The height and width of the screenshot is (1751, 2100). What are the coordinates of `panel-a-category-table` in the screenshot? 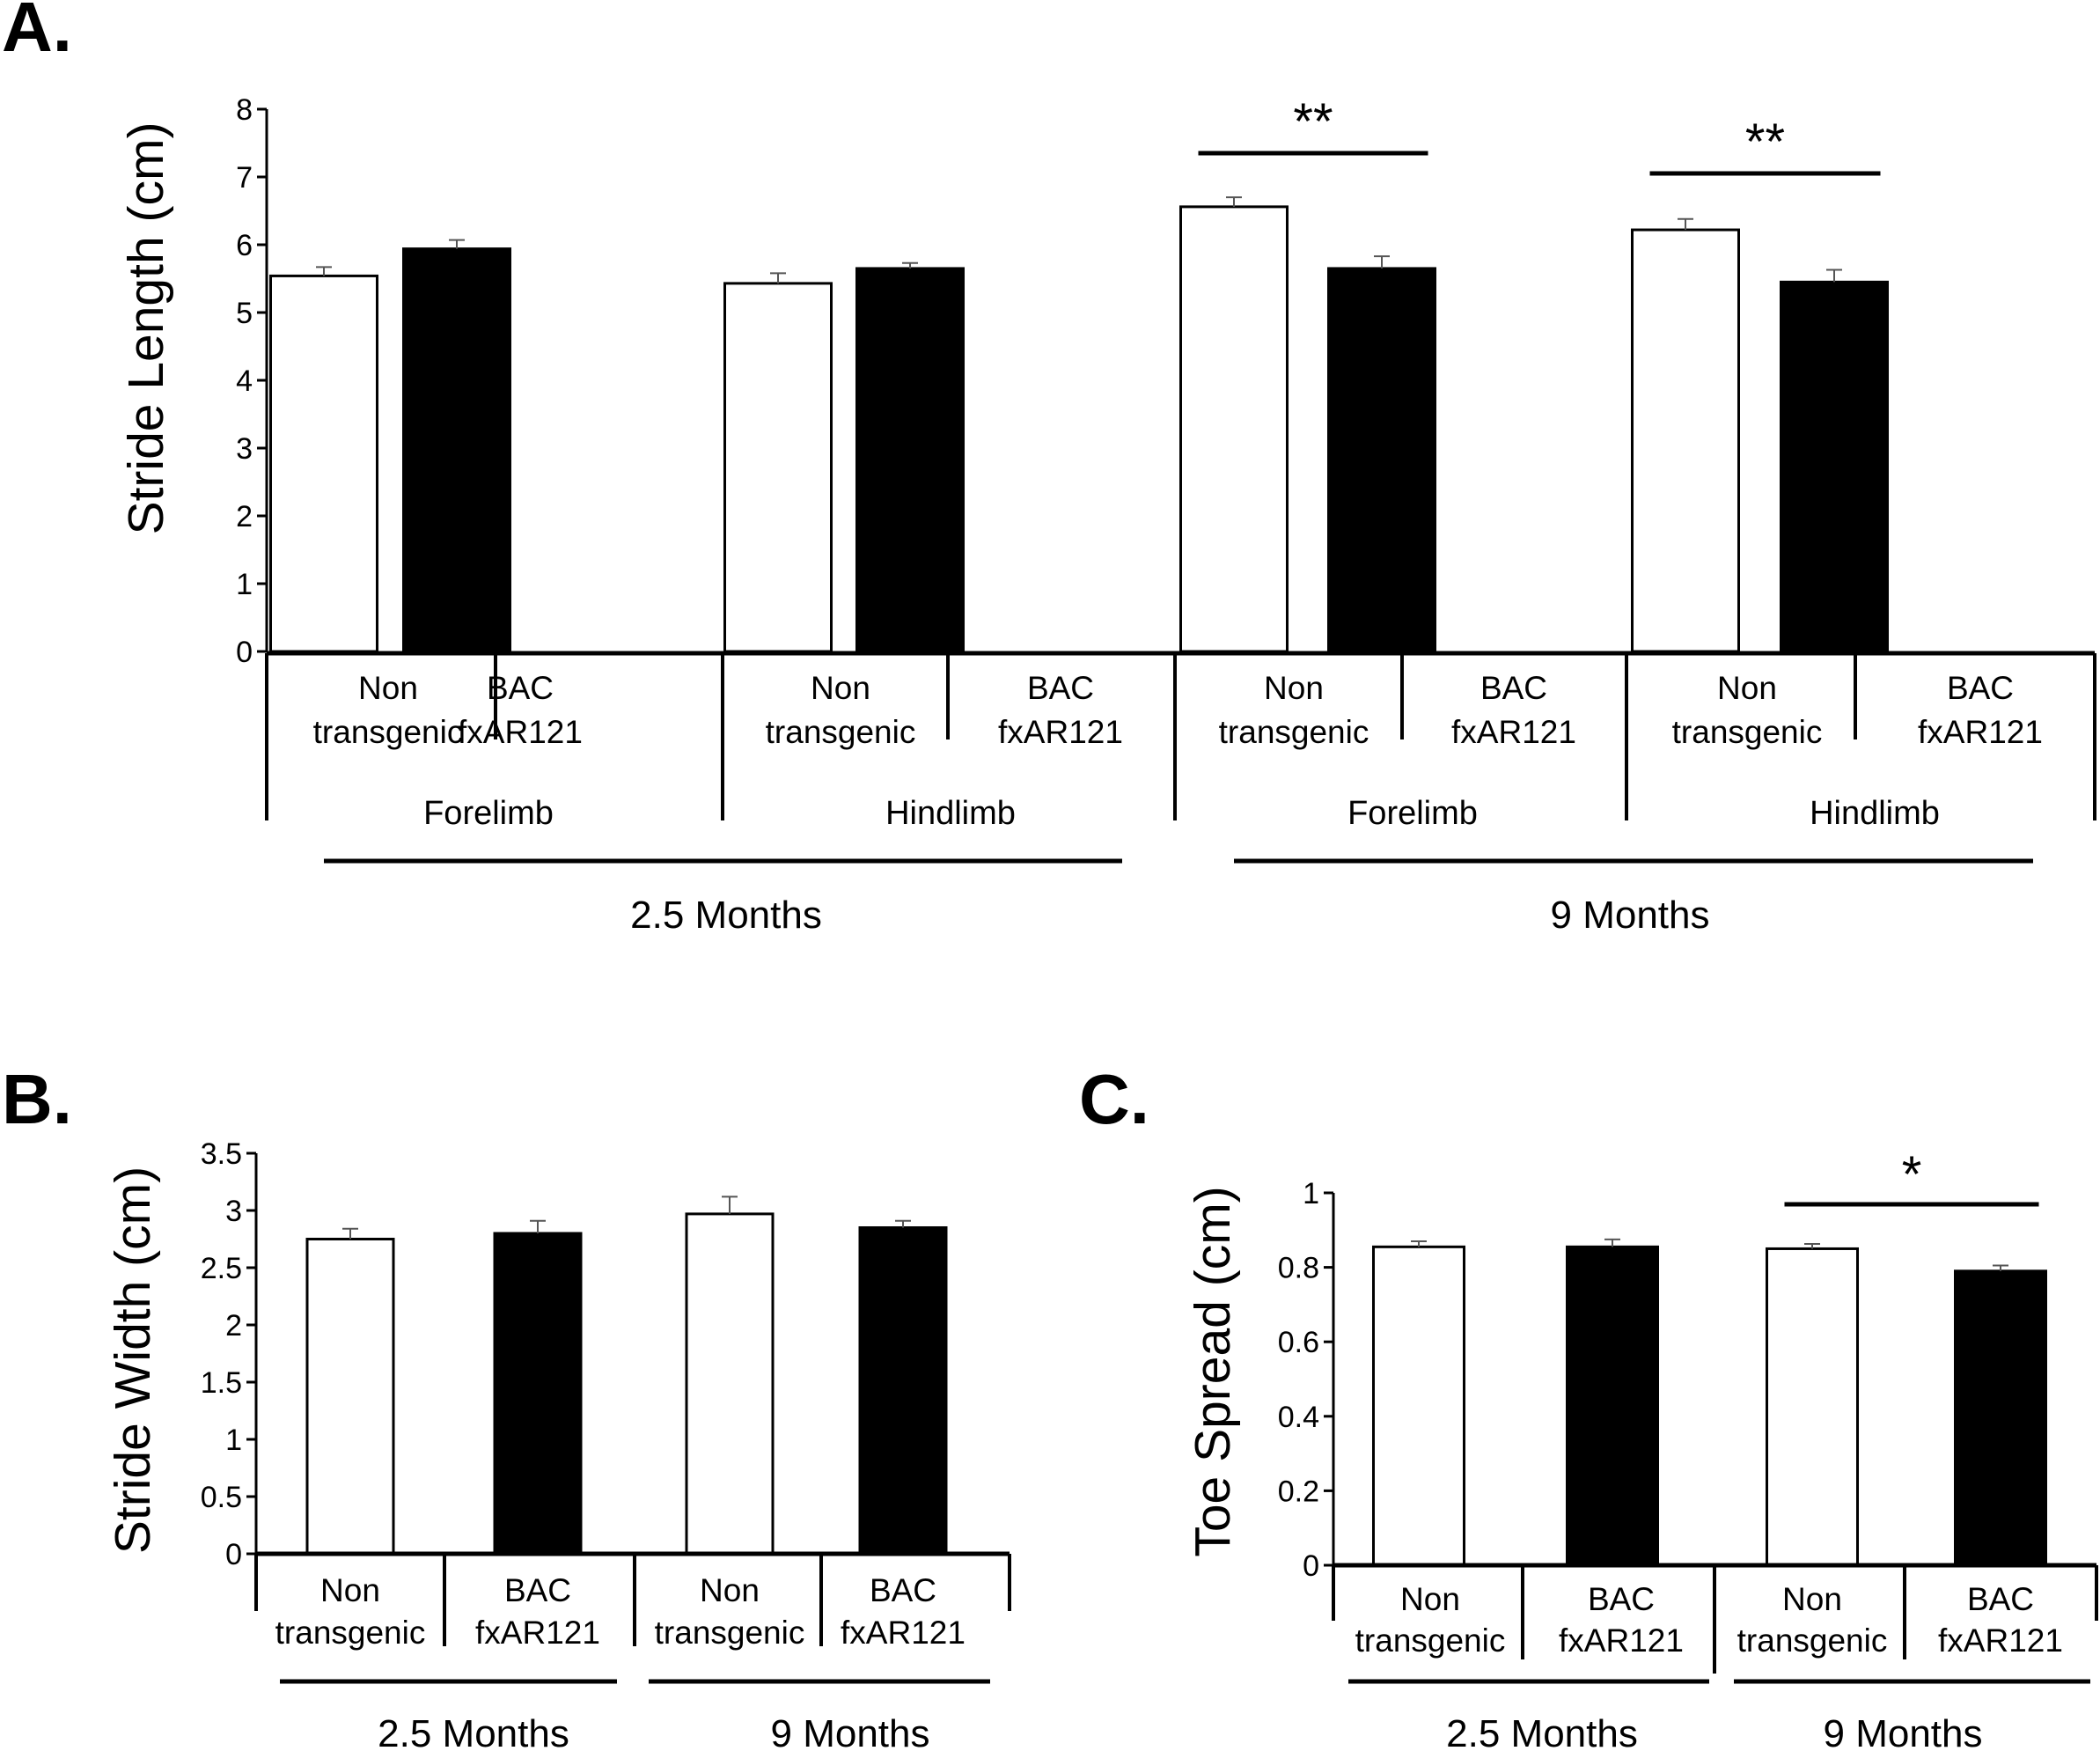 It's located at (1180, 735).